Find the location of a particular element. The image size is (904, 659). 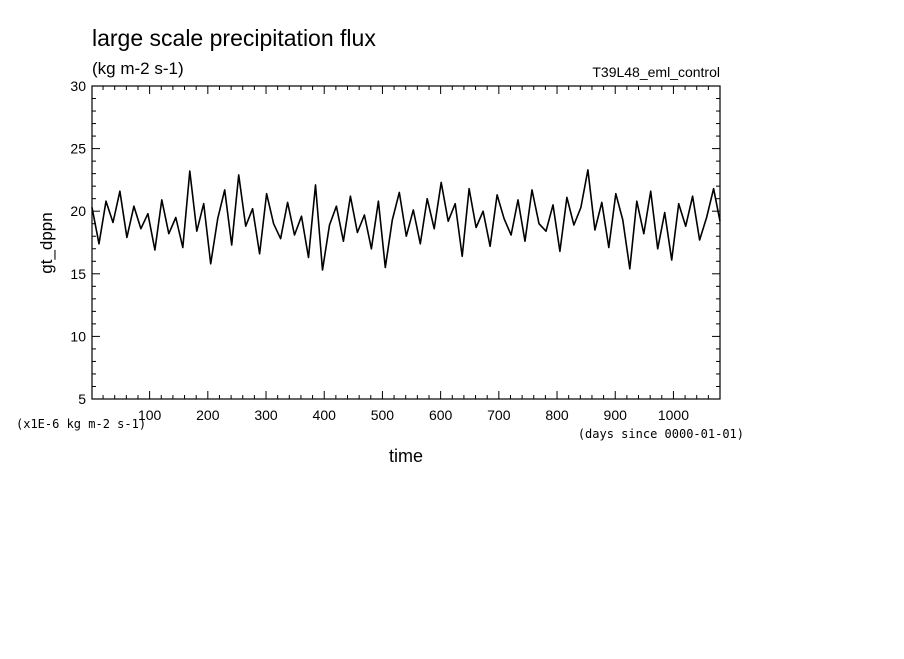

x-axis-units: (days since 0000-01-01) is located at coordinates (661, 434).